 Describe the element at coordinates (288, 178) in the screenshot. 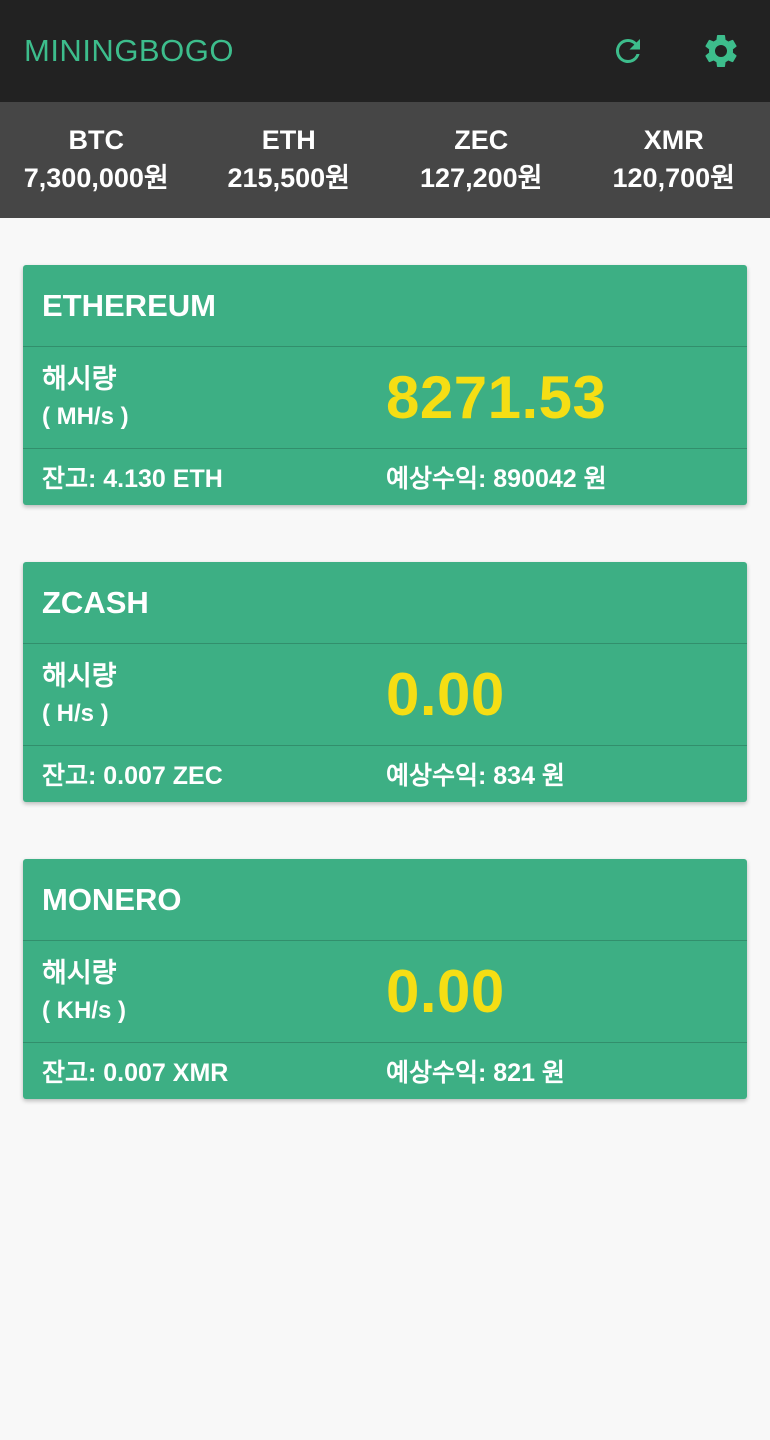

I see `ticker-price: 215,500원` at that location.